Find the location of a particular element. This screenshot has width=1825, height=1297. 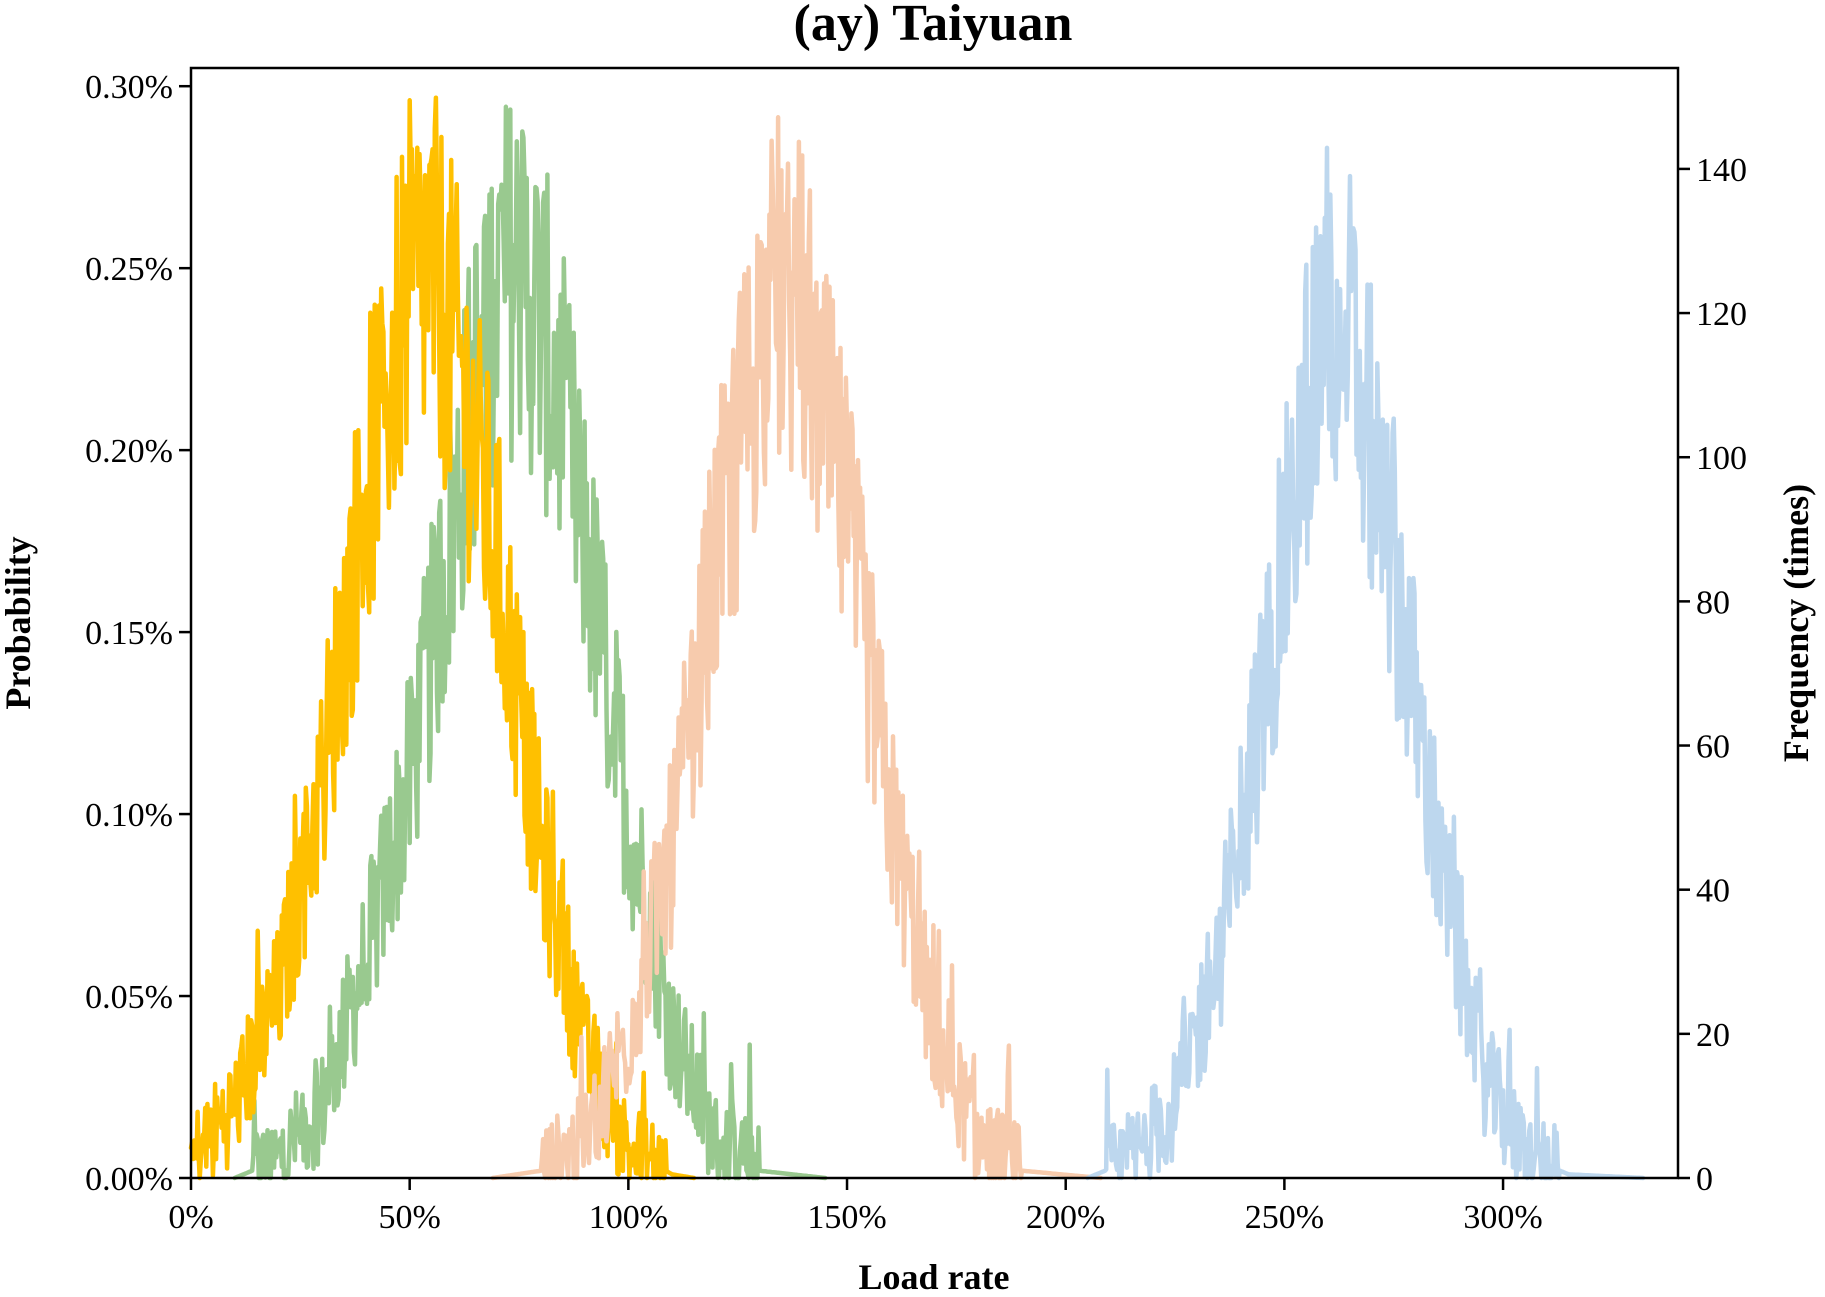

y-right-tick-label: 140 is located at coordinates (1721, 170).